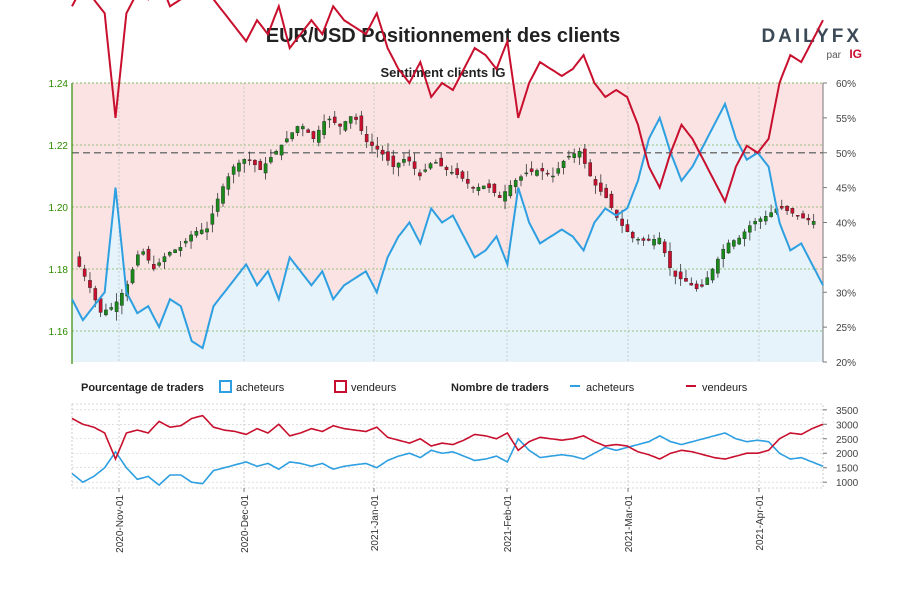 The image size is (900, 600). I want to click on dailyfx-logo-par: par, so click(834, 55).